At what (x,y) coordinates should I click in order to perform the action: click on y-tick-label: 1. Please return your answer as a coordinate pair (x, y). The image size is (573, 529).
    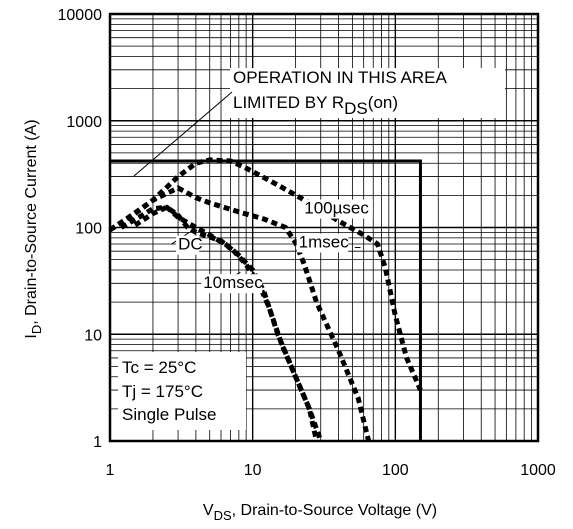
    Looking at the image, I should click on (97, 442).